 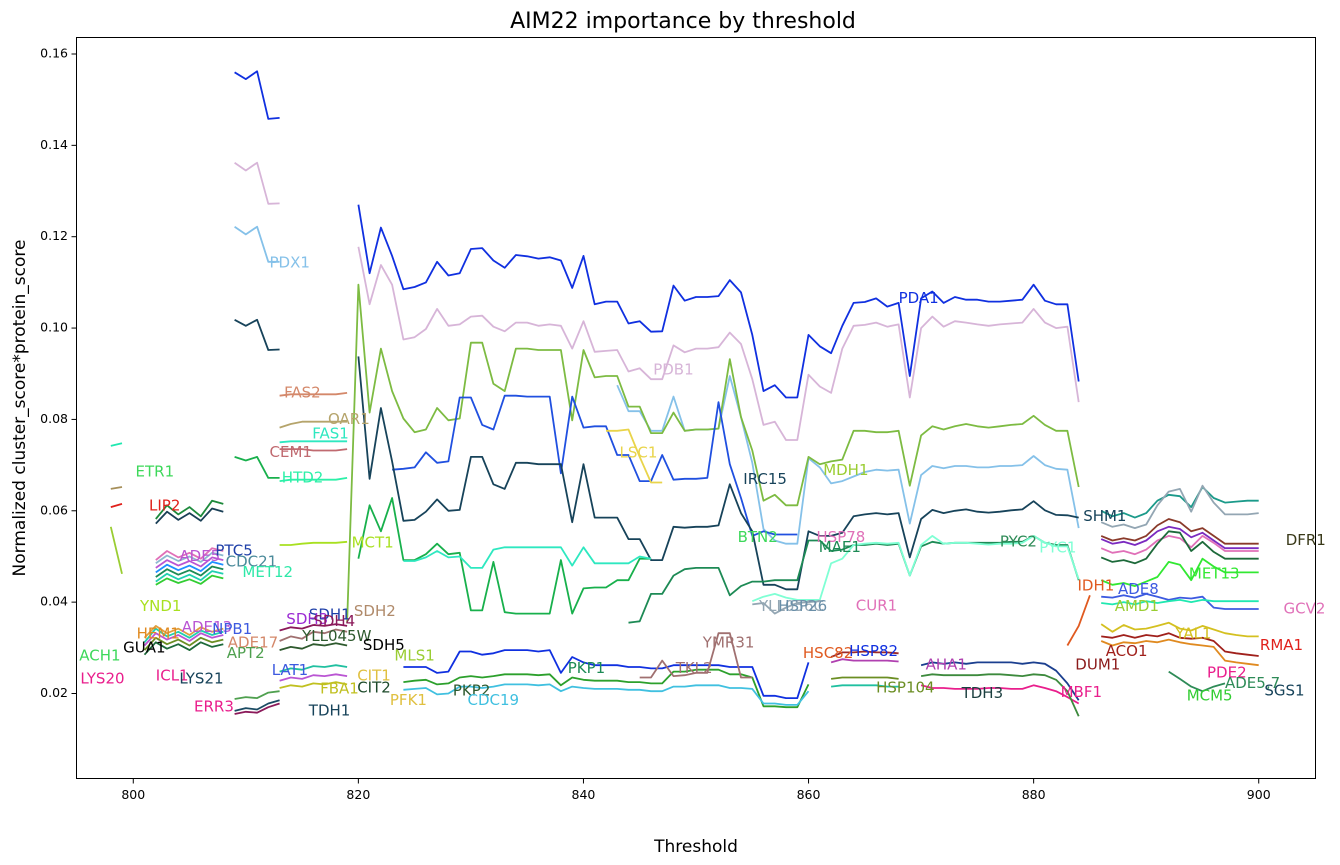 I want to click on series-label-29: ADE13, so click(x=207, y=627).